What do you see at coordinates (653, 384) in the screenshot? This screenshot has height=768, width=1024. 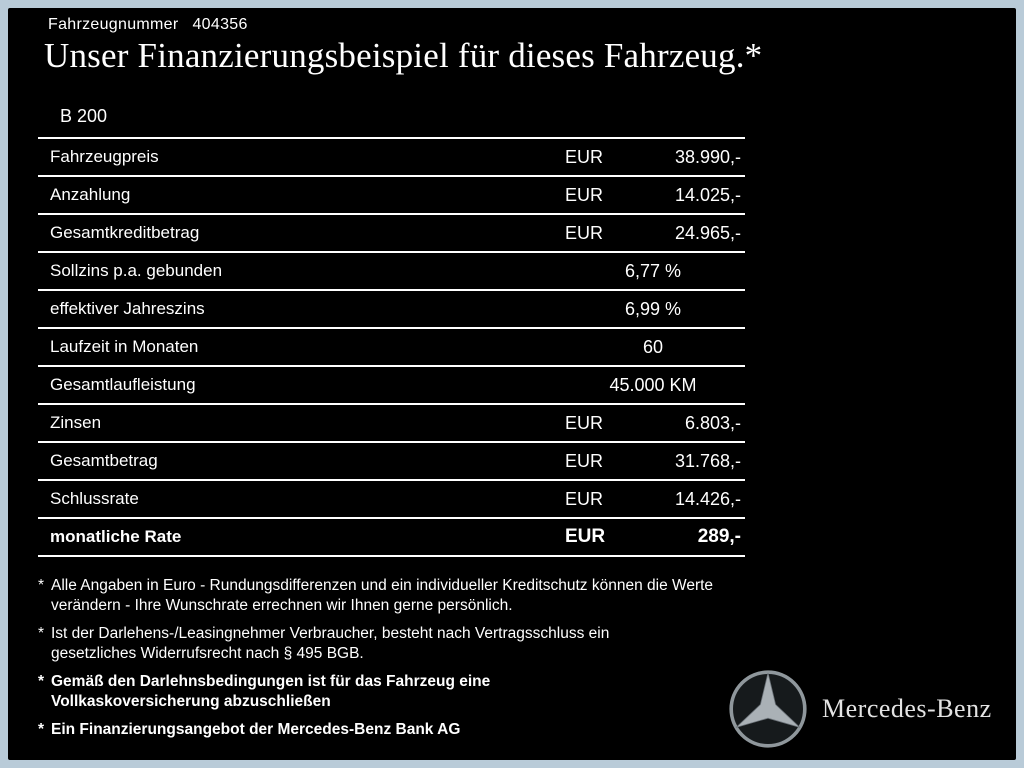 I see `row-value: 45.000 KM` at bounding box center [653, 384].